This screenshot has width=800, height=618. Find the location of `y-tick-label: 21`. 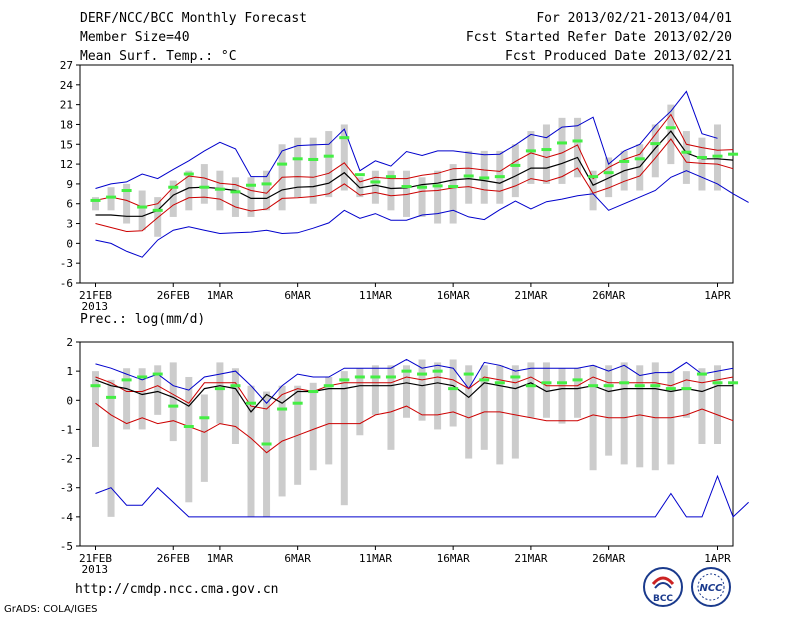

y-tick-label: 21 is located at coordinates (66, 105).